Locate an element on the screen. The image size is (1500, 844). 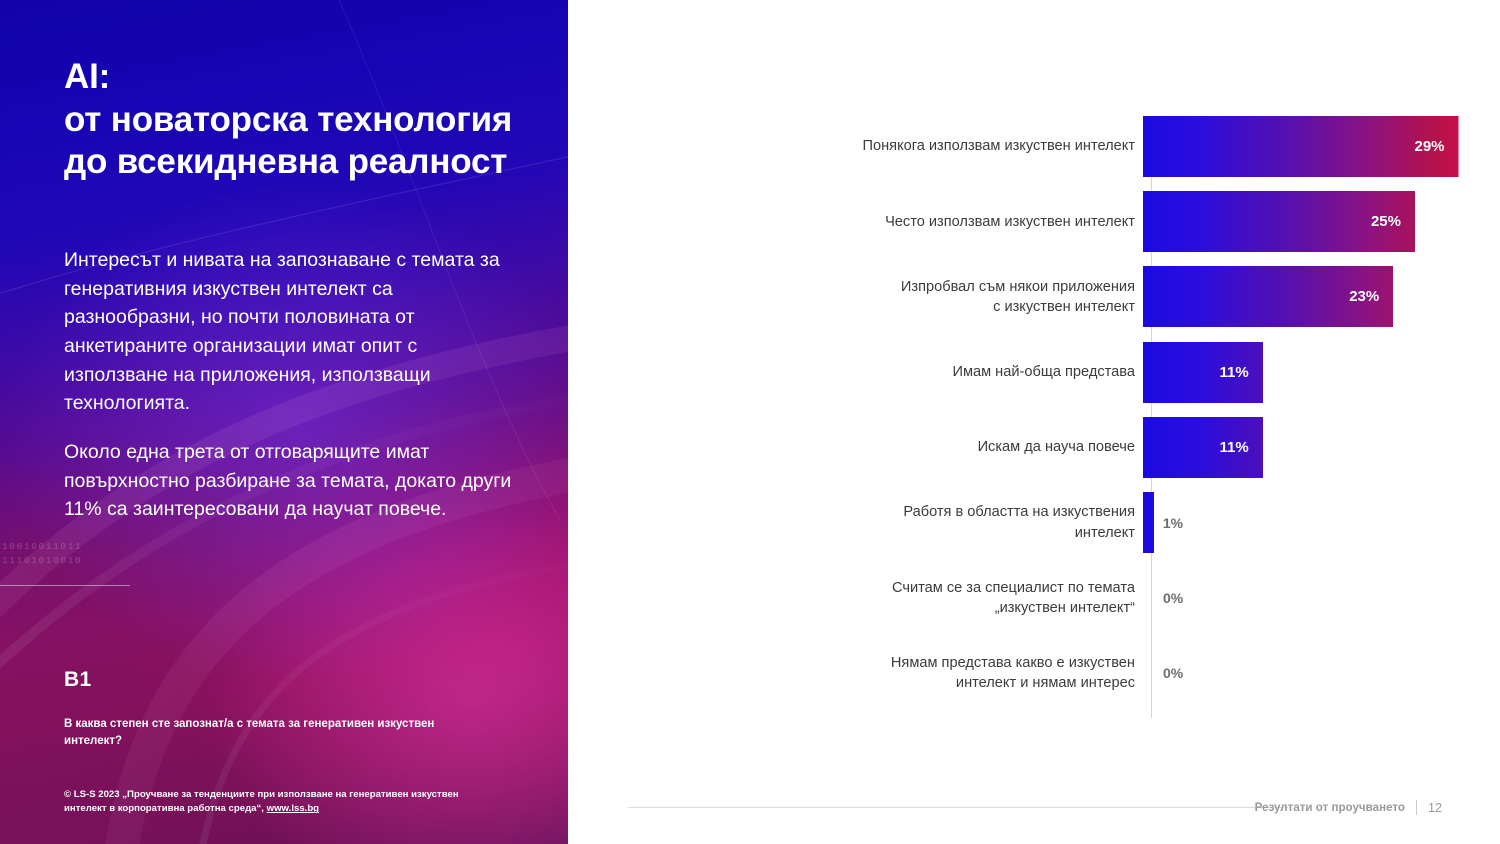
chart-row: Понякога използвам изкуствен интелект 29% is located at coordinates (1083, 146).